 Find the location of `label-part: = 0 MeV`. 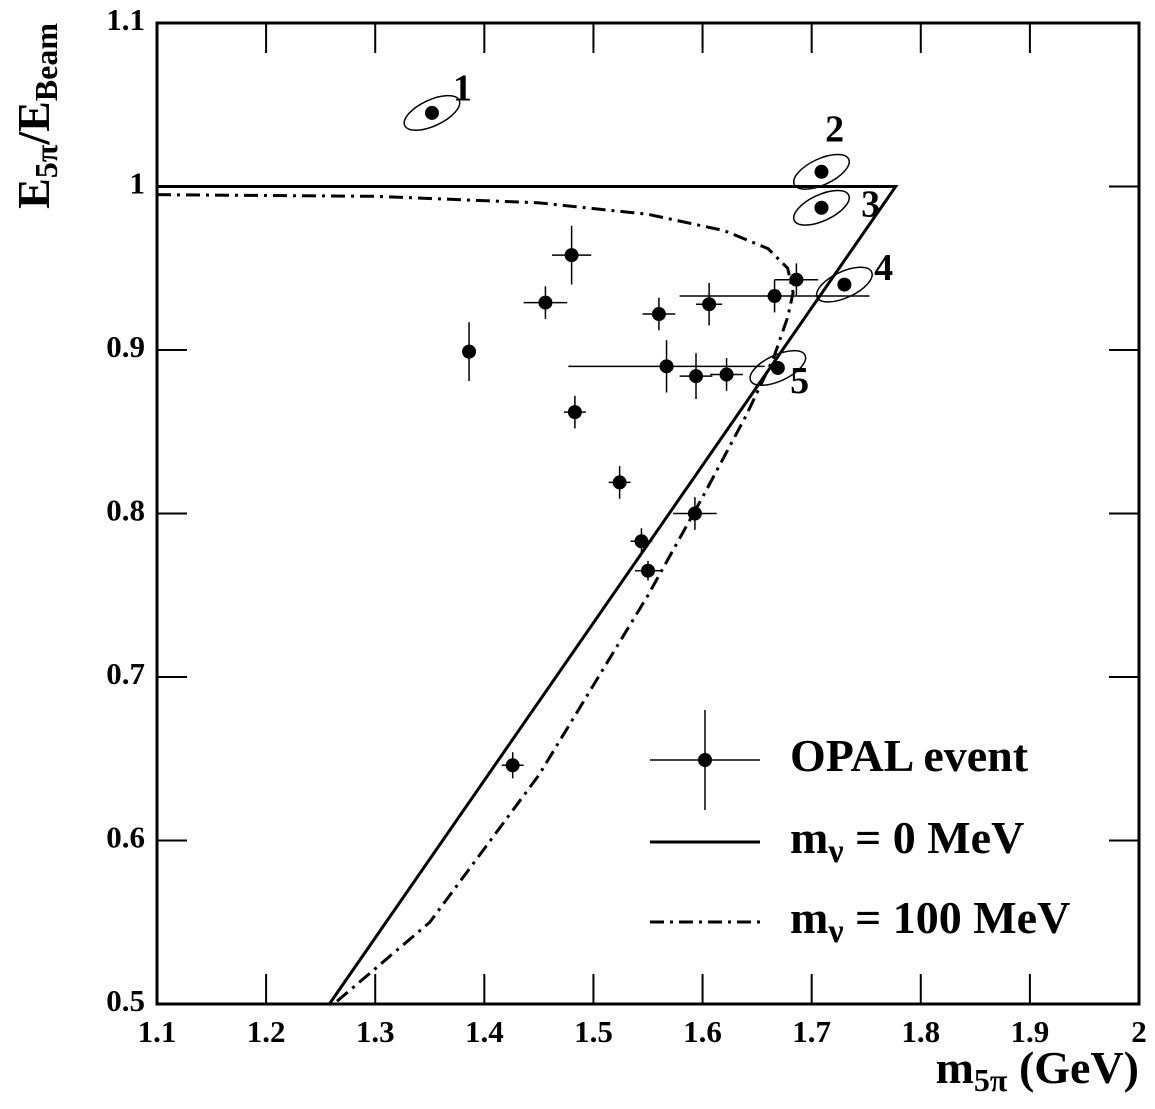

label-part: = 0 MeV is located at coordinates (934, 837).